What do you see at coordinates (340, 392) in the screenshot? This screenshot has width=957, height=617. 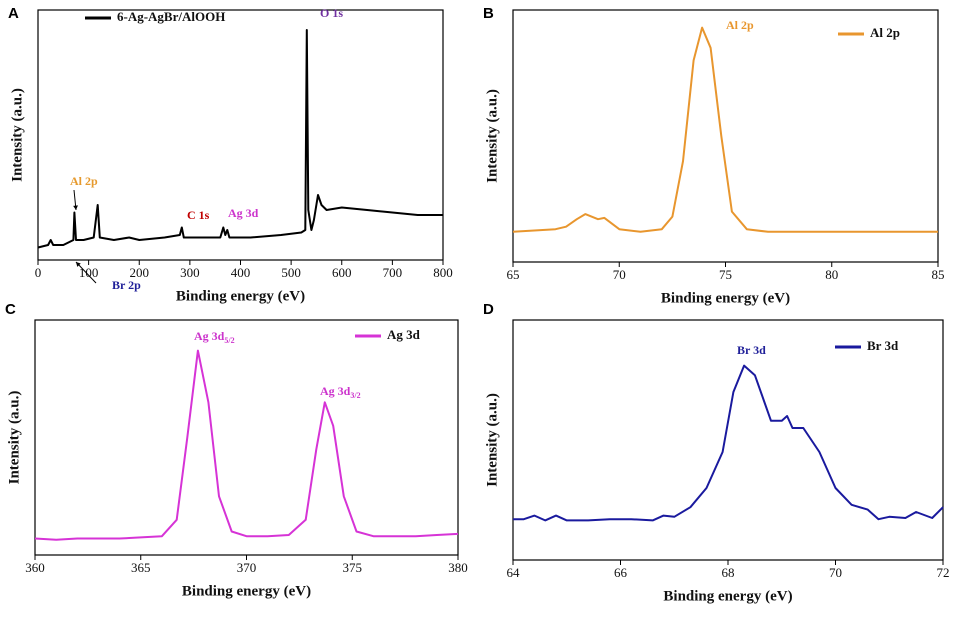 I see `annotation: Ag 3d3/2` at bounding box center [340, 392].